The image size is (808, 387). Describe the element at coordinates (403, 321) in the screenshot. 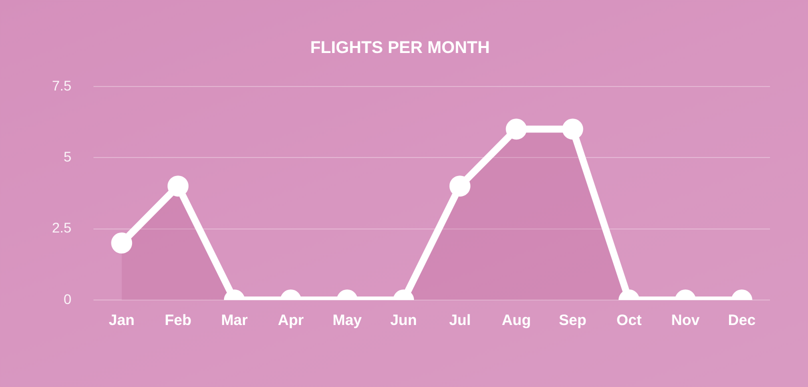

I see `x-tick-label: Jun` at that location.